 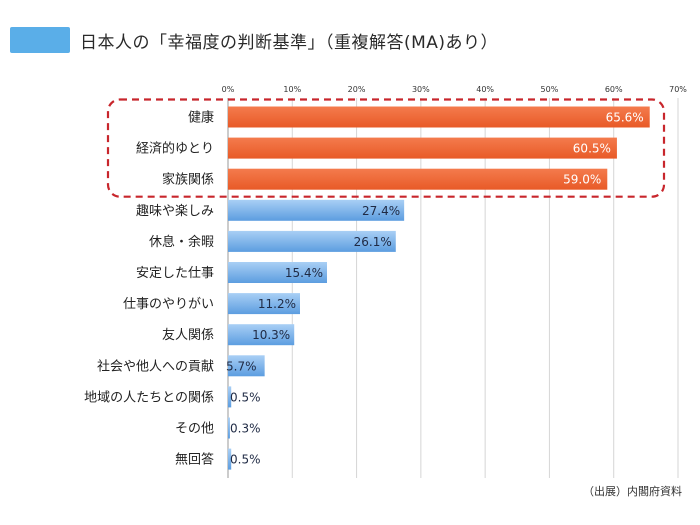 I want to click on source-note: （出展）内閣府資料, so click(x=632, y=491).